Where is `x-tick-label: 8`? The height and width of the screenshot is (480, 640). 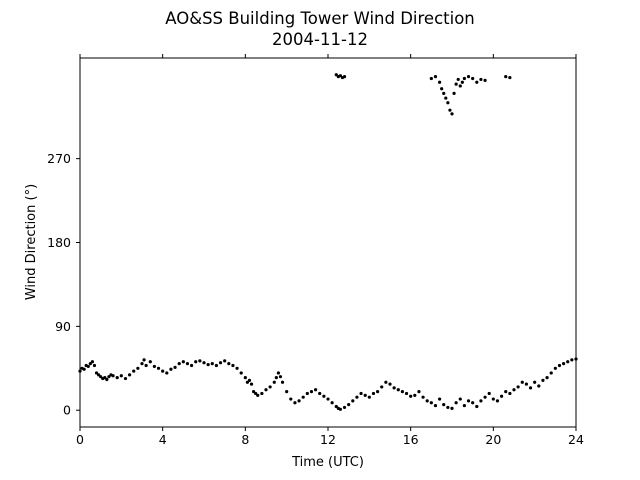
x-tick-label: 8 is located at coordinates (245, 439).